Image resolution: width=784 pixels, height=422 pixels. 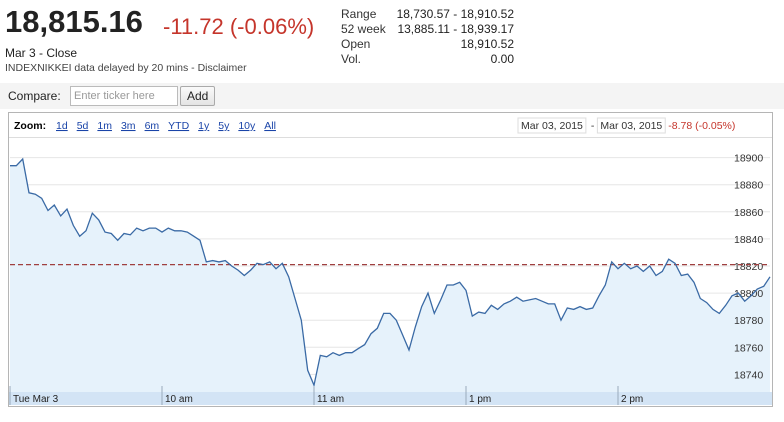 I want to click on range-from: Mar 03, 2015, so click(x=552, y=126).